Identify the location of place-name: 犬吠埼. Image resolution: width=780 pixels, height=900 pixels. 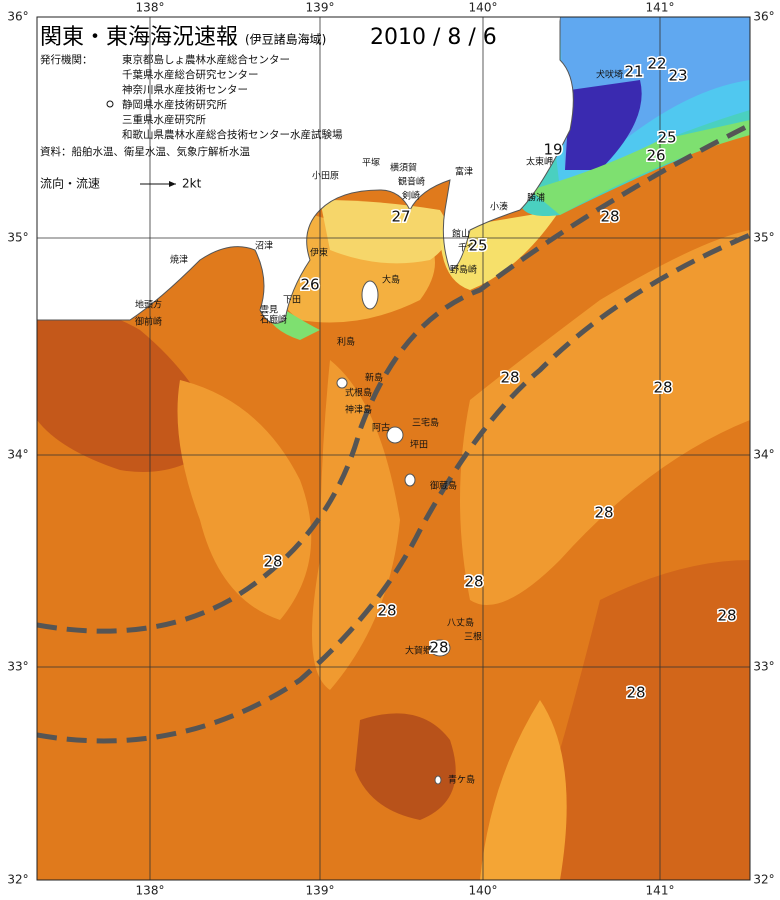
(609, 75).